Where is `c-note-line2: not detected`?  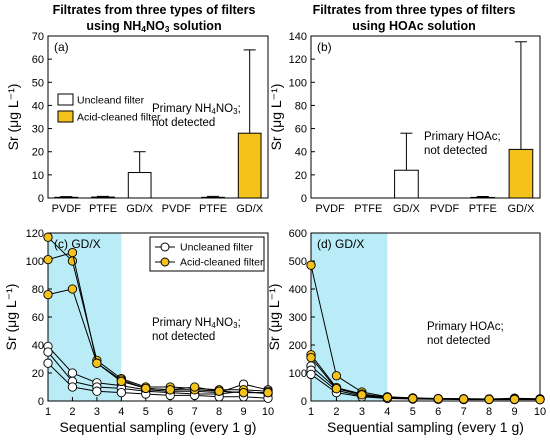 c-note-line2: not detected is located at coordinates (183, 337).